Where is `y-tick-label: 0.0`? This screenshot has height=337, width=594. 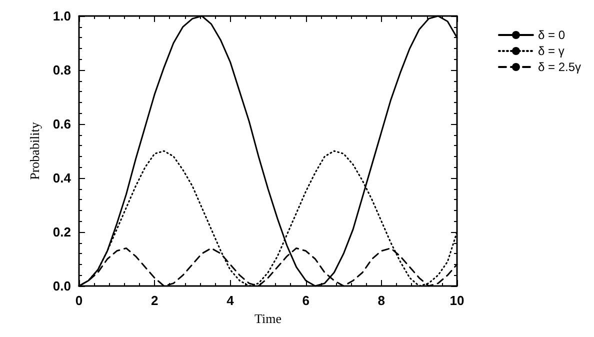 y-tick-label: 0.0 is located at coordinates (61, 286).